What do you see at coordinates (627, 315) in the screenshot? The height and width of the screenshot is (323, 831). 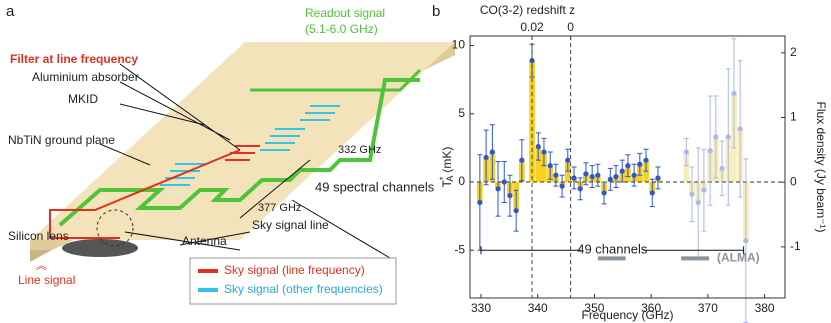 I see `x-axis-label: Frequency (GHz)` at bounding box center [627, 315].